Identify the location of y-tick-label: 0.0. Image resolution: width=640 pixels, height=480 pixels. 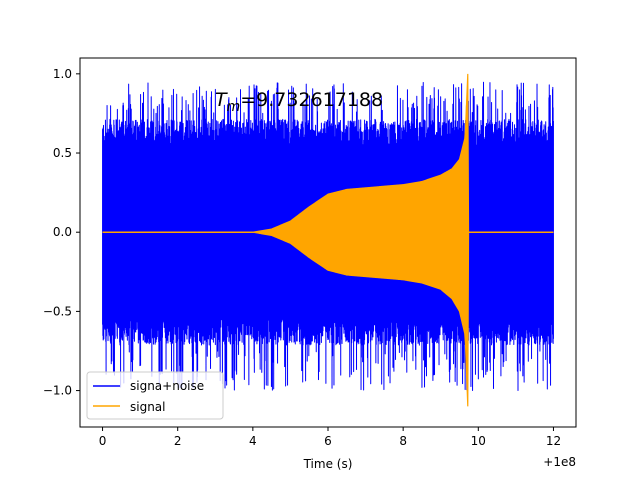
(62, 232).